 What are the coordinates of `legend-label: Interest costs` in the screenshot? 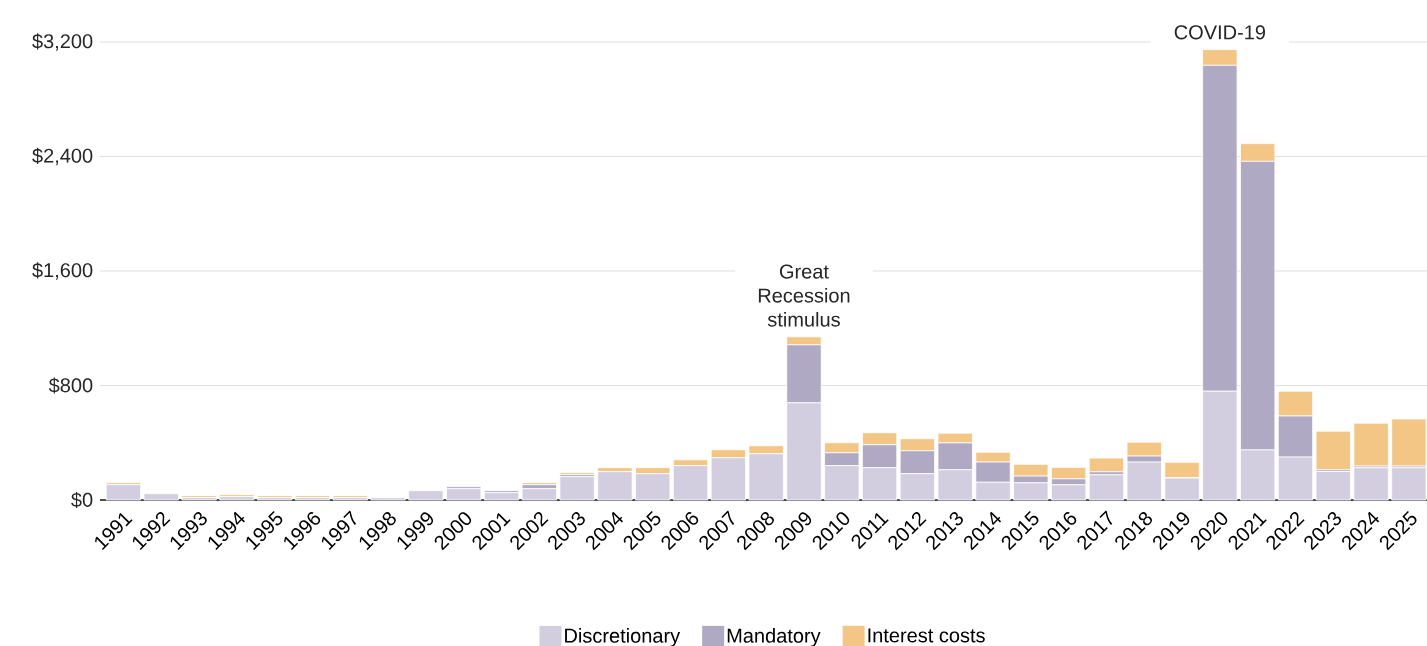 It's located at (926, 635).